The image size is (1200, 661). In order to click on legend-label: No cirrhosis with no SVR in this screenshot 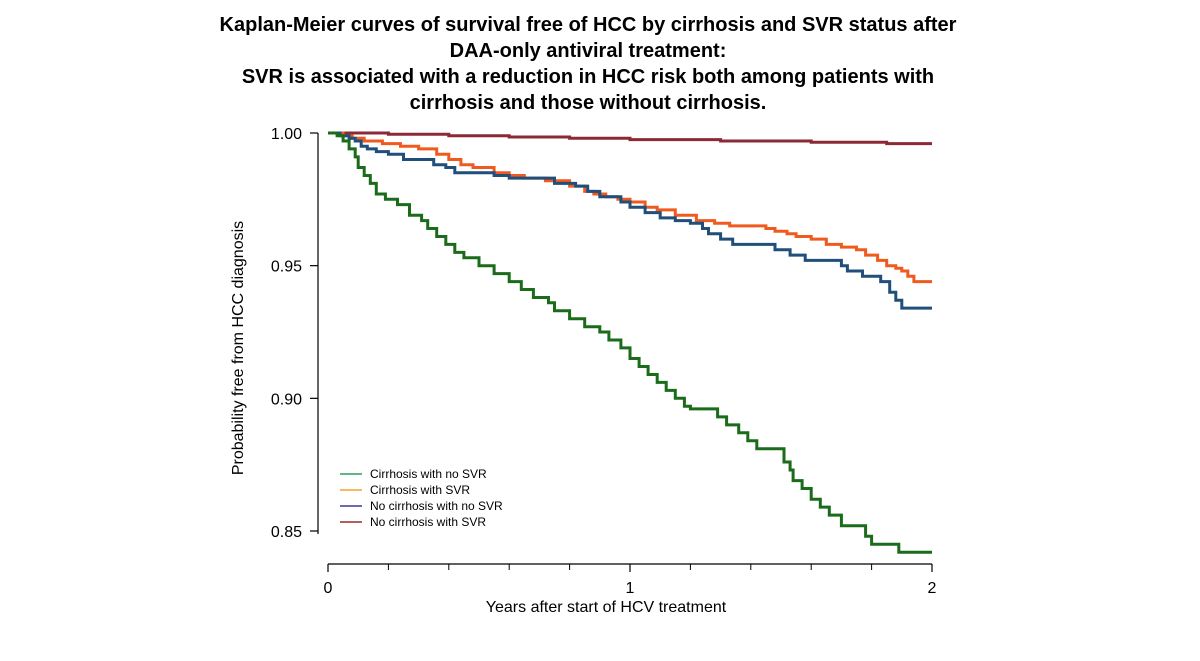, I will do `click(436, 506)`.